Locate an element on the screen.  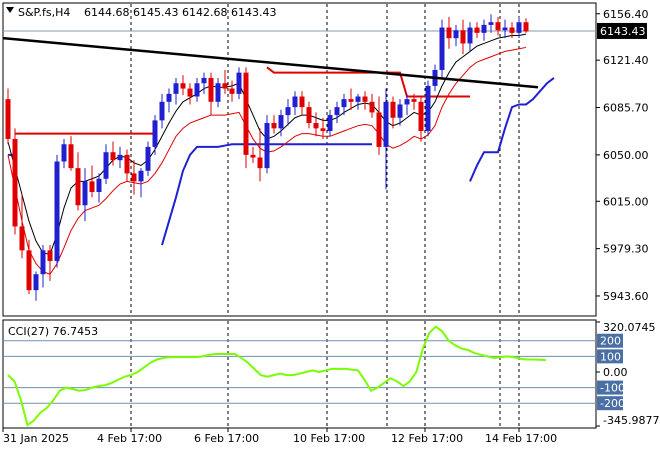
cci-tick-label: 0.00 is located at coordinates (615, 372).